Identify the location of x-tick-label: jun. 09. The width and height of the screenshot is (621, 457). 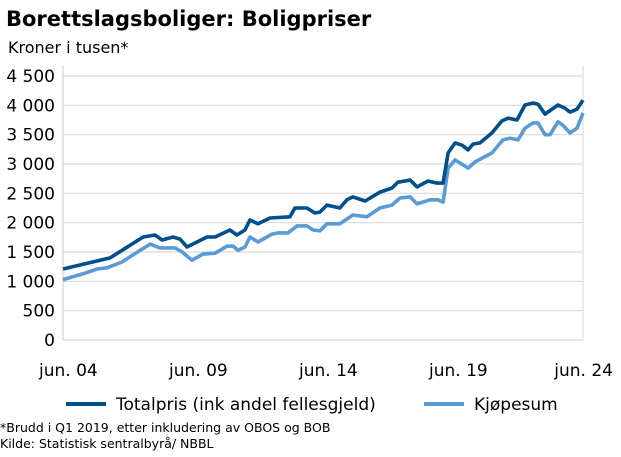
(198, 371).